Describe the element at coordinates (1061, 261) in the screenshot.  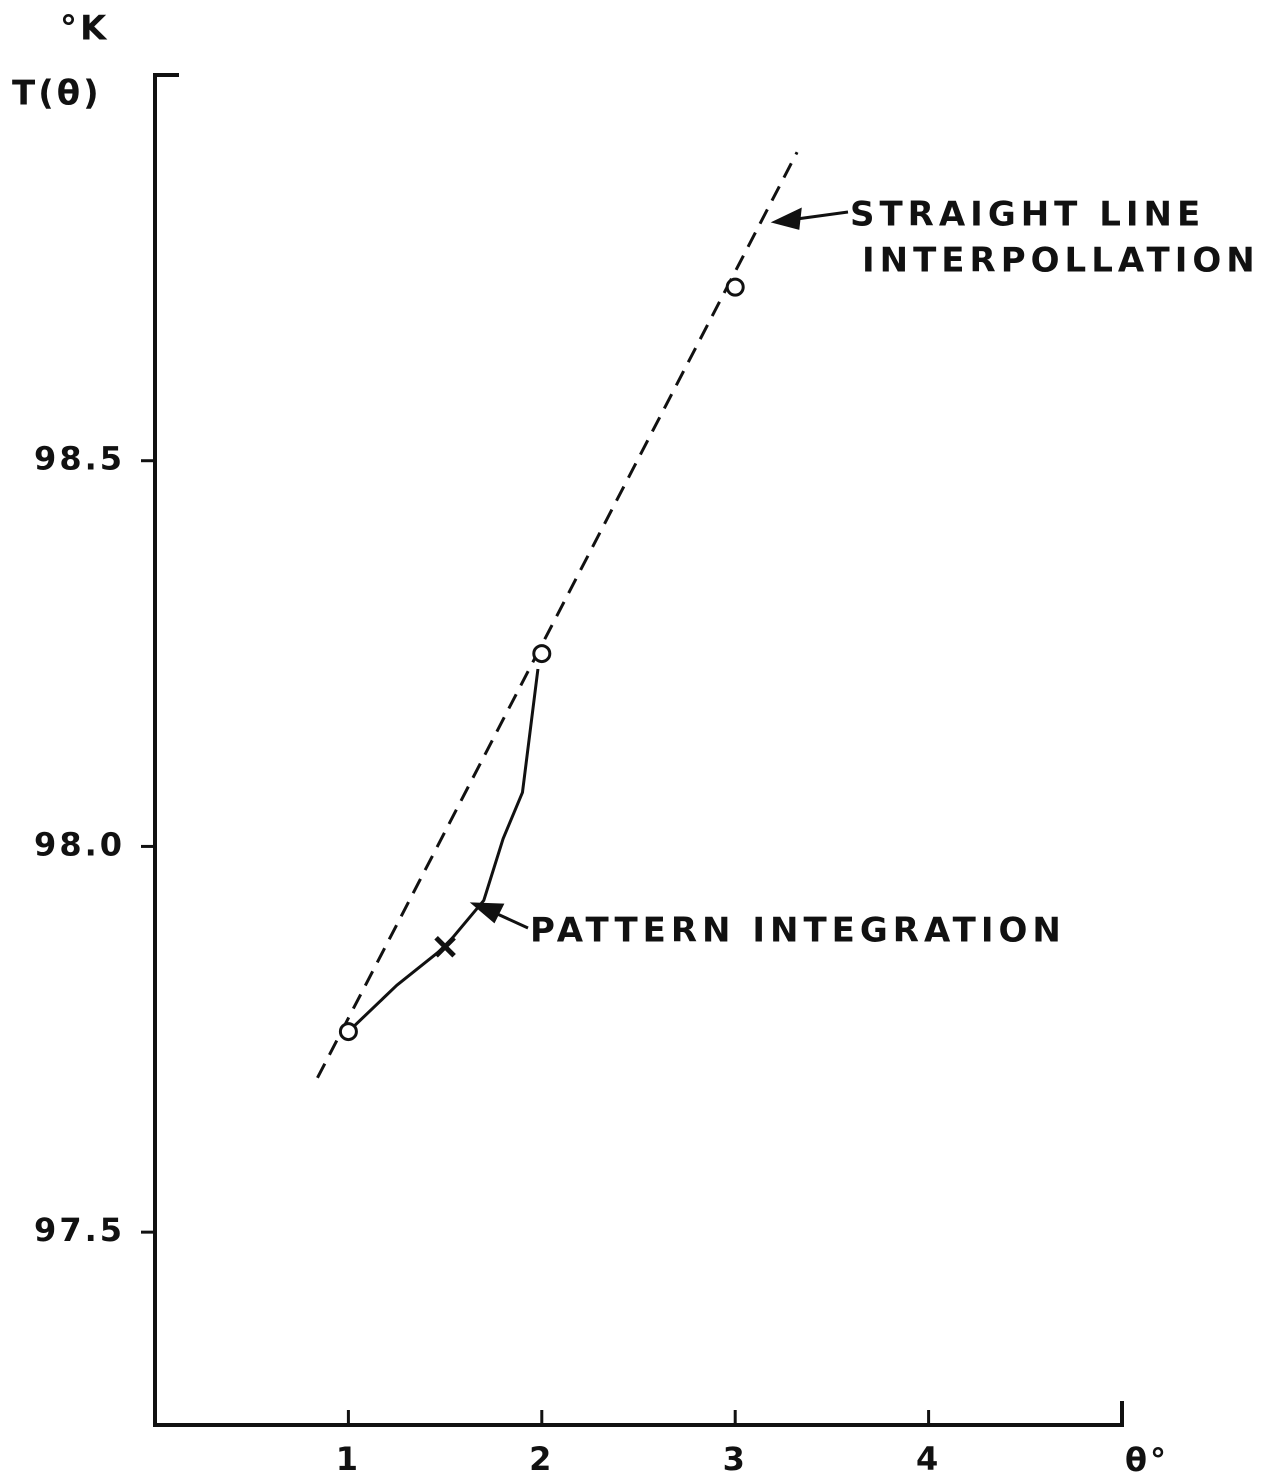
I see `annotation: INTERPOLLATION` at that location.